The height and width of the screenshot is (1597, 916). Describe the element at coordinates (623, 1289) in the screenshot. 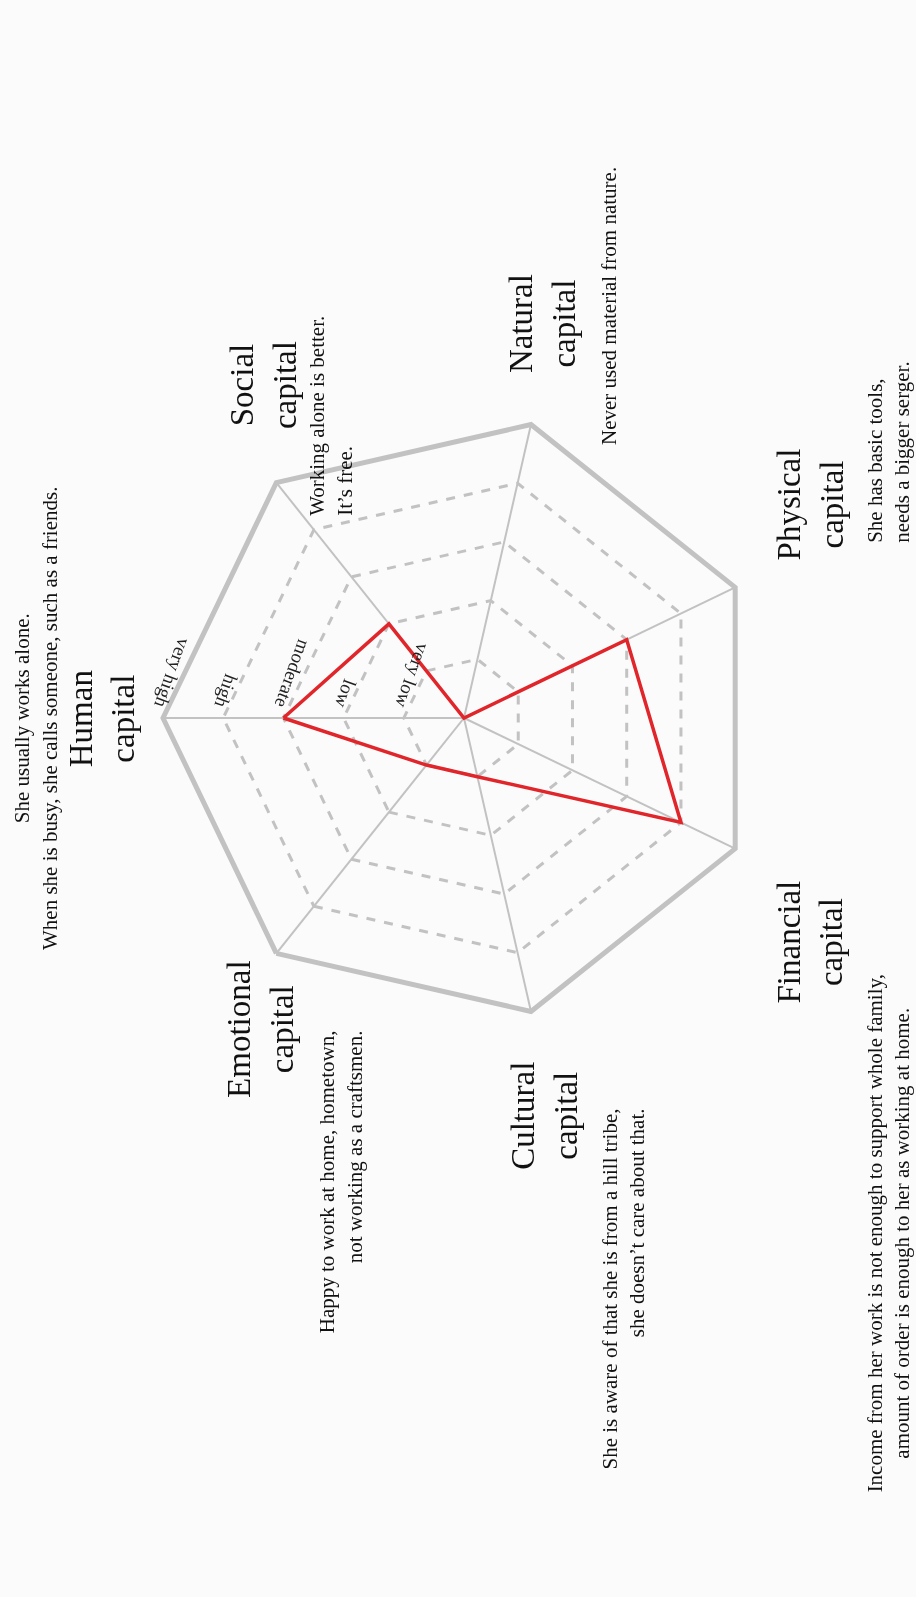

I see `text: She is aware of that she is from a hill tribe, she doesn’t care about that.` at that location.